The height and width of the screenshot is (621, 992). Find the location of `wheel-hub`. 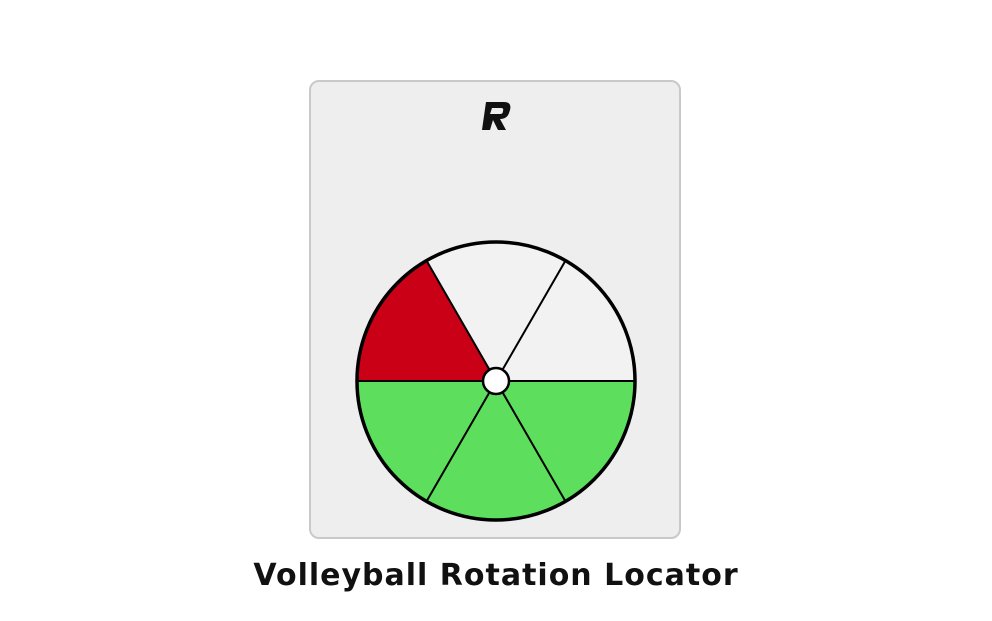

wheel-hub is located at coordinates (496, 381).